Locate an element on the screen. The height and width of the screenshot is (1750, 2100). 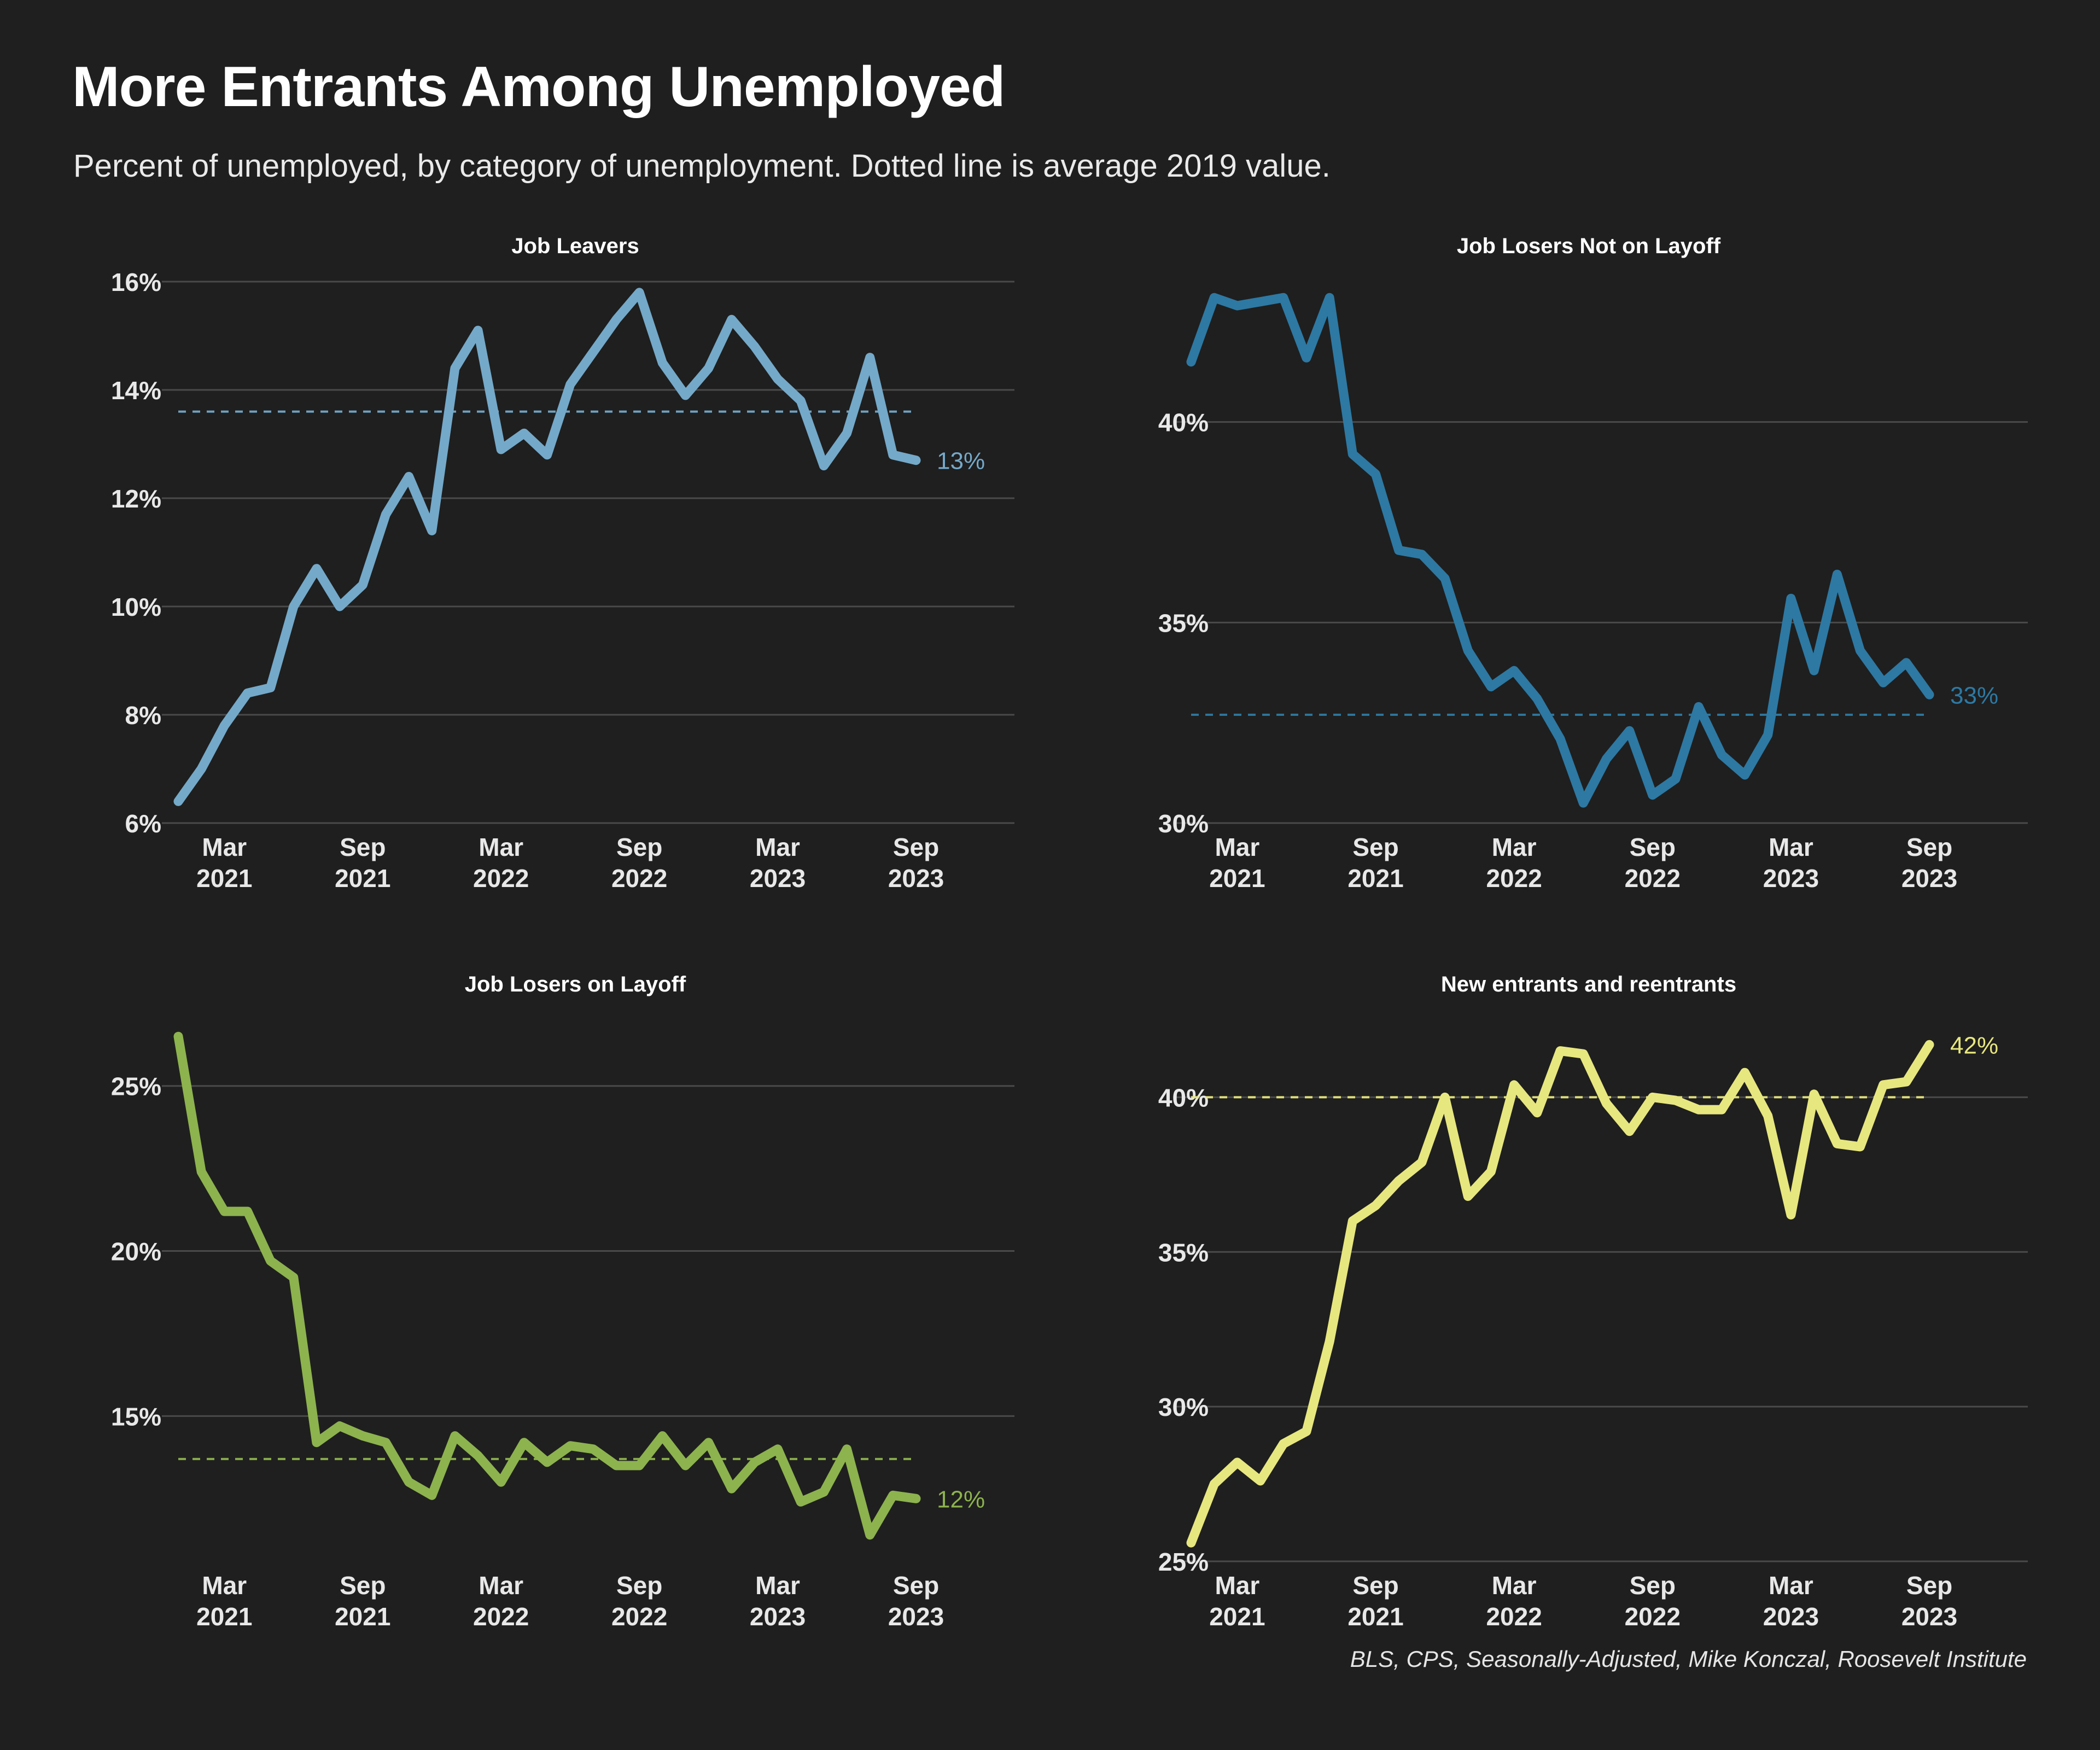
end-value-label: 12% is located at coordinates (961, 1499).